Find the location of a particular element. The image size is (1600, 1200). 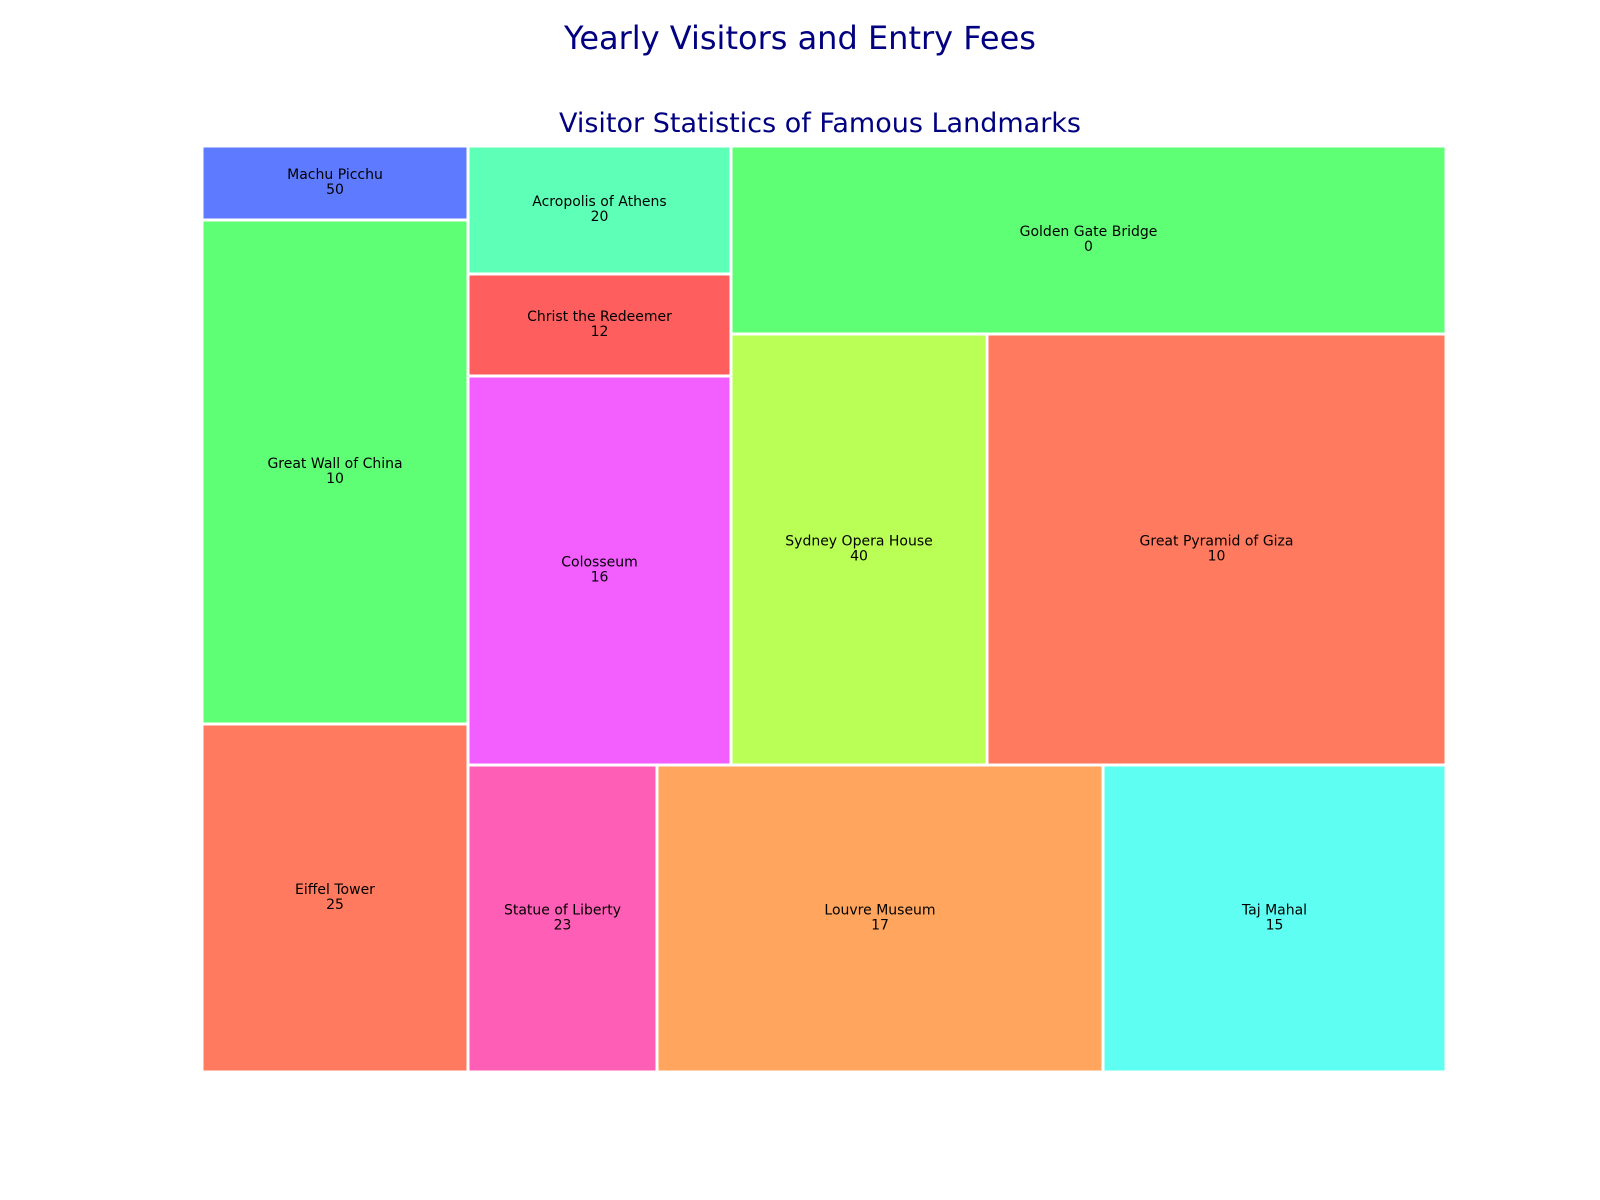

tile-value: 12 is located at coordinates (600, 332).